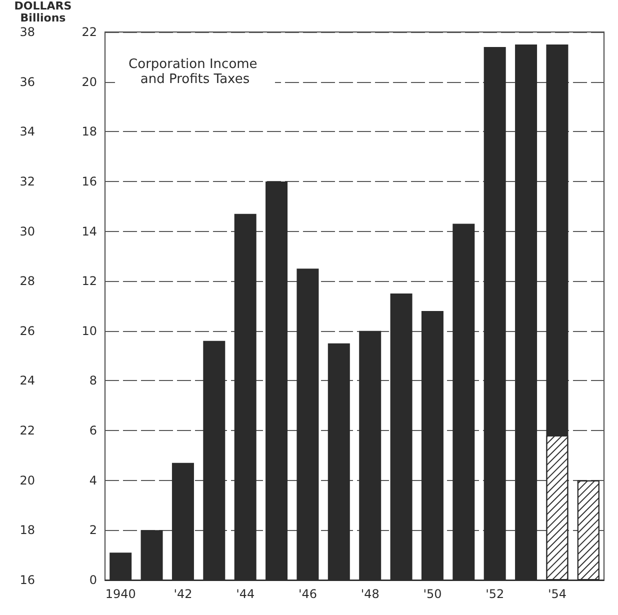 This screenshot has width=618, height=615. What do you see at coordinates (43, 12) in the screenshot?
I see `y2-axis-title: DOLLARS Billions` at bounding box center [43, 12].